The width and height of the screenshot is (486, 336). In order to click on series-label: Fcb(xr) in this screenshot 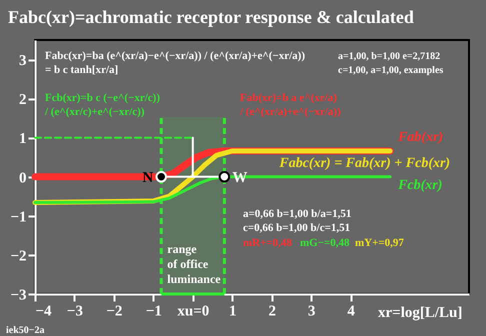, I will do `click(419, 185)`.